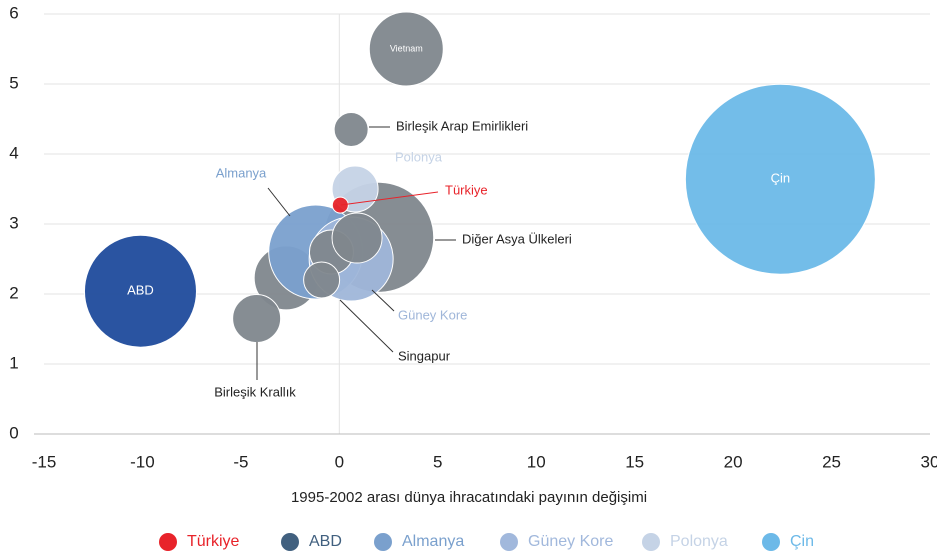 The width and height of the screenshot is (937, 556). What do you see at coordinates (831, 461) in the screenshot?
I see `x-tick-label: 25` at bounding box center [831, 461].